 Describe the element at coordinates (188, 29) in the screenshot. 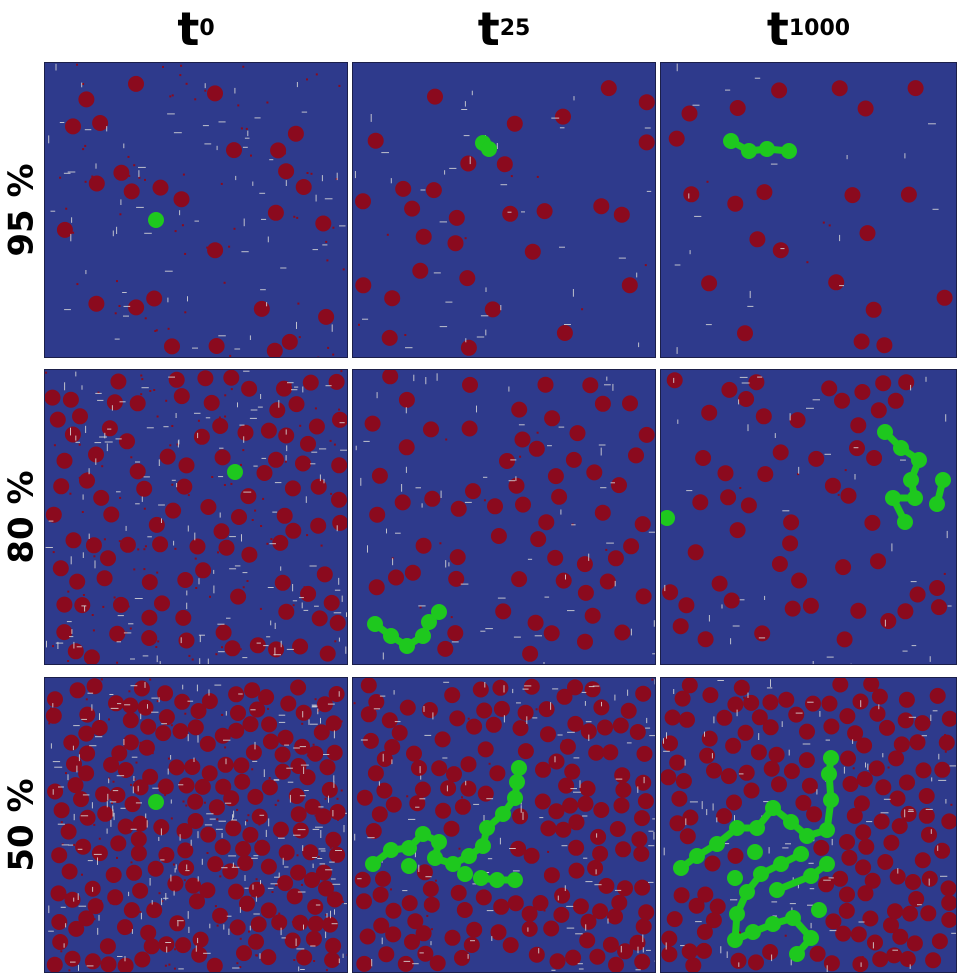

I see `column-label-base: t` at that location.